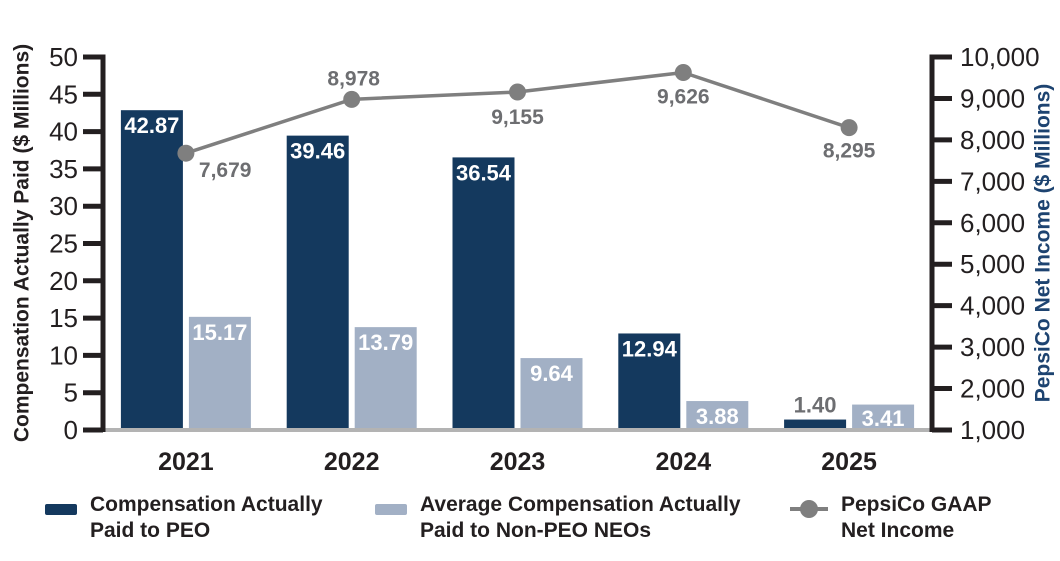 The height and width of the screenshot is (561, 1060). Describe the element at coordinates (186, 462) in the screenshot. I see `x-axis-year-label: 2021` at that location.